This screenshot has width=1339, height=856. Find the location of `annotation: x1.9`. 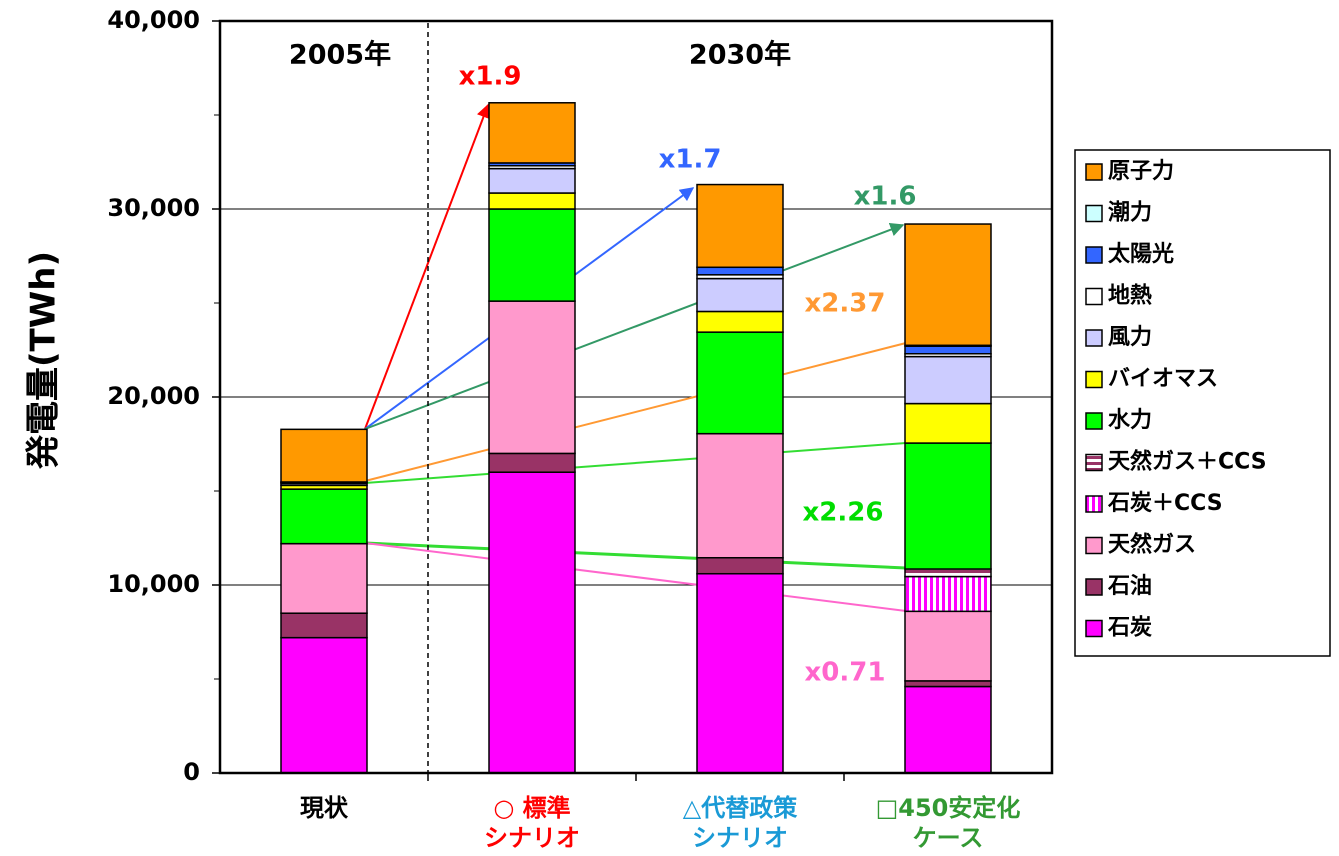

annotation: x1.9 is located at coordinates (490, 77).